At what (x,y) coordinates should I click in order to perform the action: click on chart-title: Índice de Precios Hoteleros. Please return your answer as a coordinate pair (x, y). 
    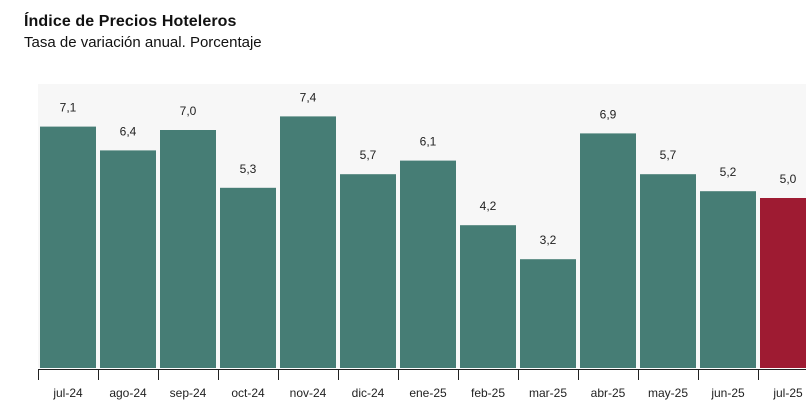
    Looking at the image, I should click on (130, 21).